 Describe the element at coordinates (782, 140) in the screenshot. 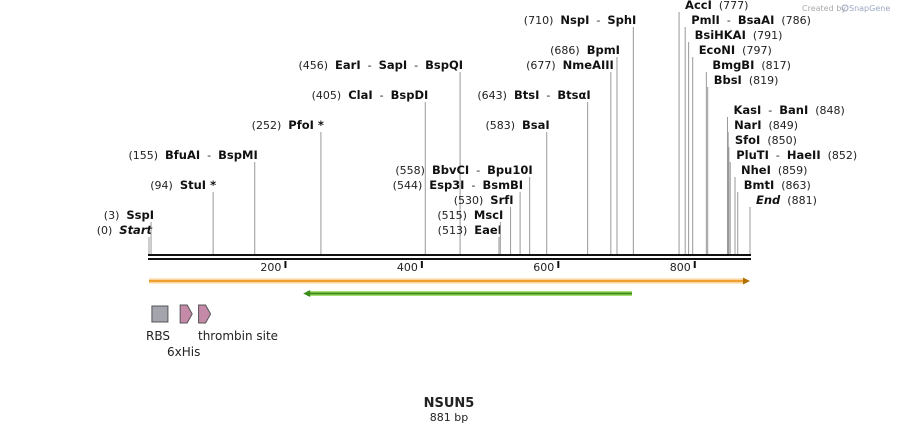

I see `site-position: (850)` at that location.